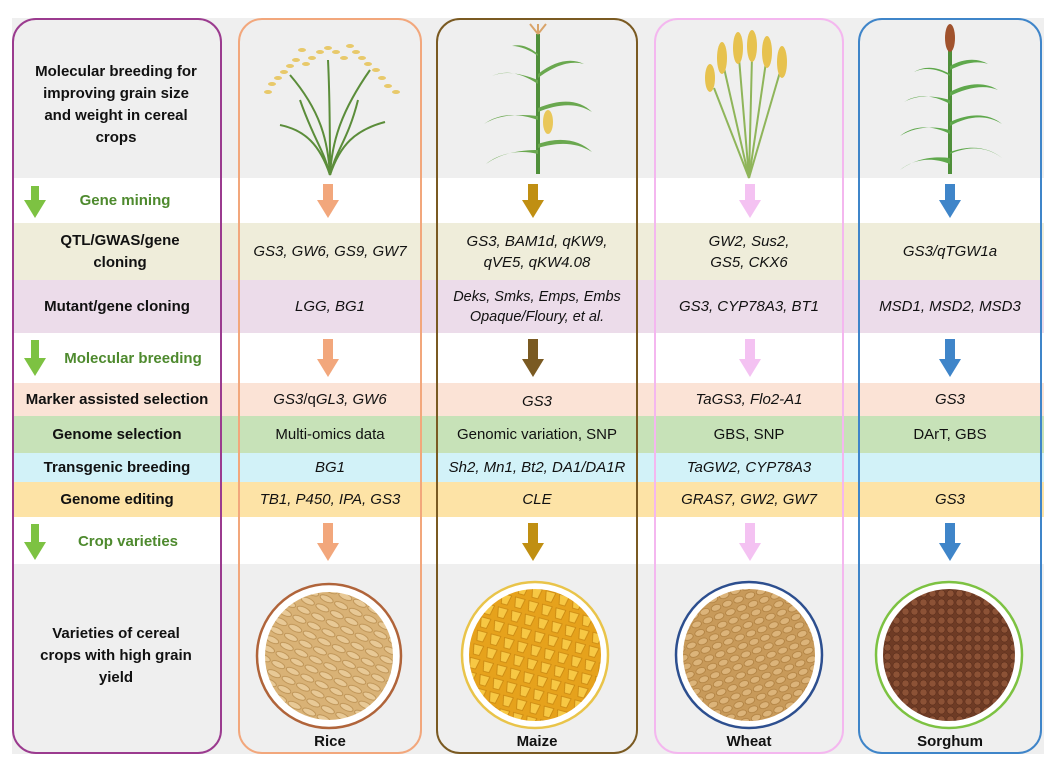  Describe the element at coordinates (749, 262) in the screenshot. I see `wheat-qtl-line-2: GS5, CKX6` at that location.